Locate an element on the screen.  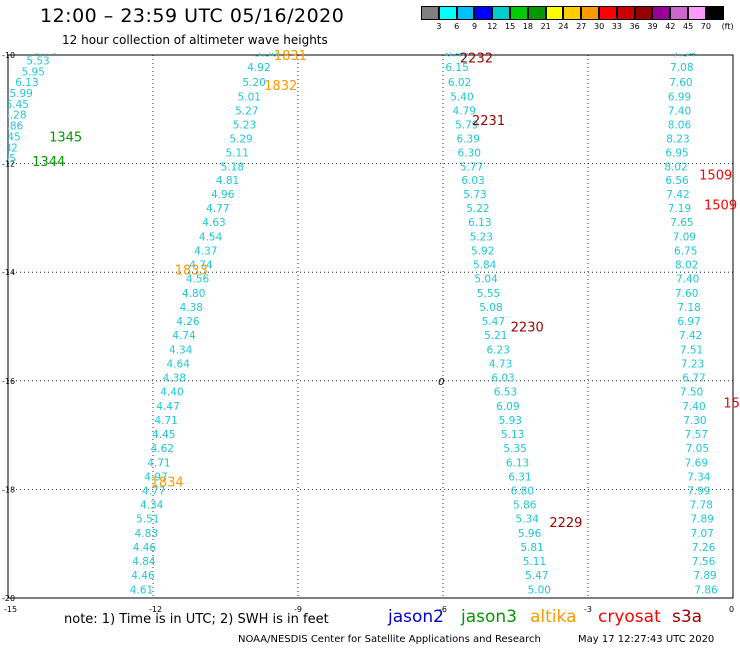
swh-value: 4.73 is located at coordinates (500, 364).